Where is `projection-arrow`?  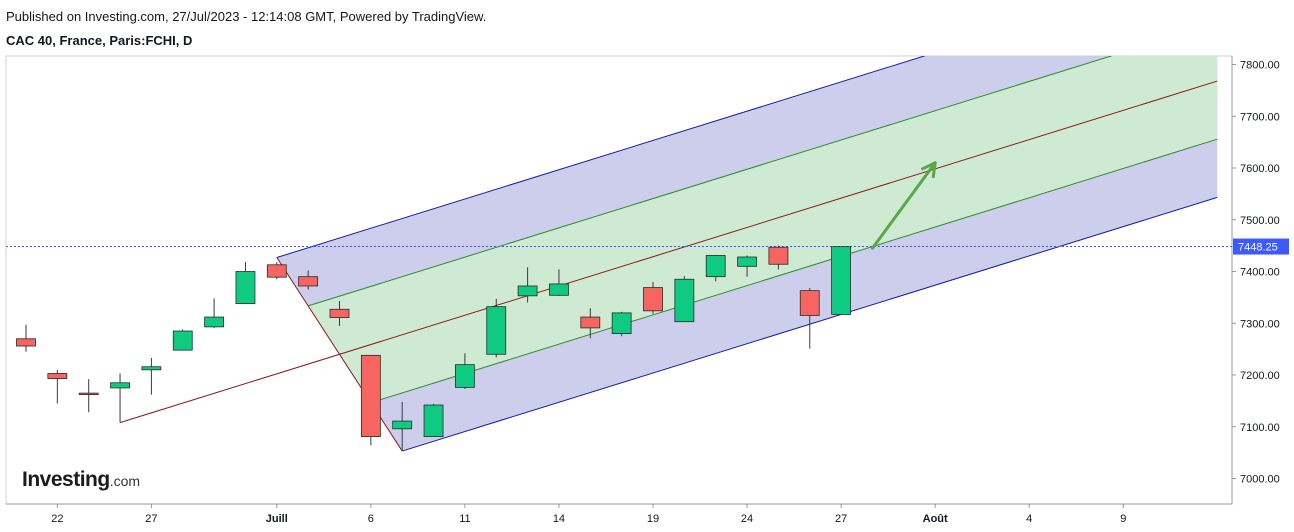
projection-arrow is located at coordinates (903, 205).